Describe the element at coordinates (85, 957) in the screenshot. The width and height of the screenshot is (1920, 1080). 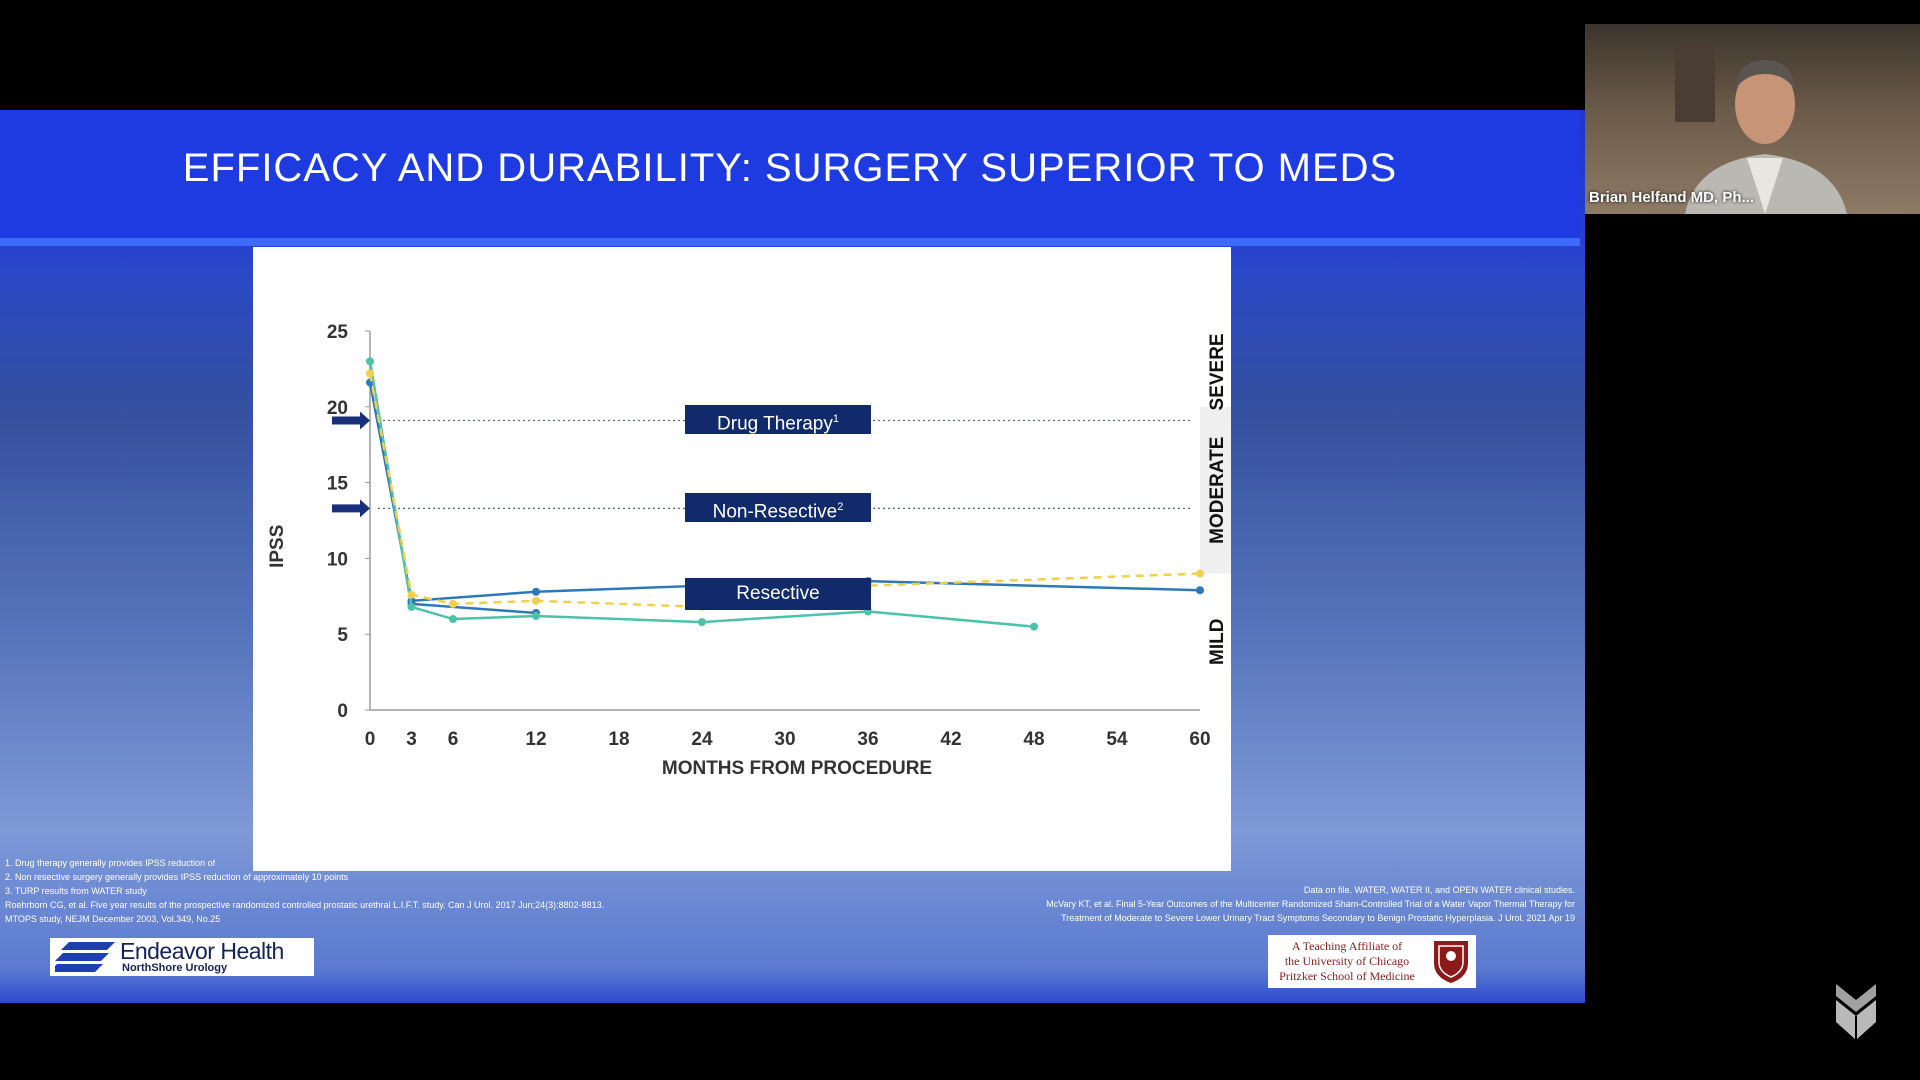
I see `endeavor-stripes-icon` at that location.